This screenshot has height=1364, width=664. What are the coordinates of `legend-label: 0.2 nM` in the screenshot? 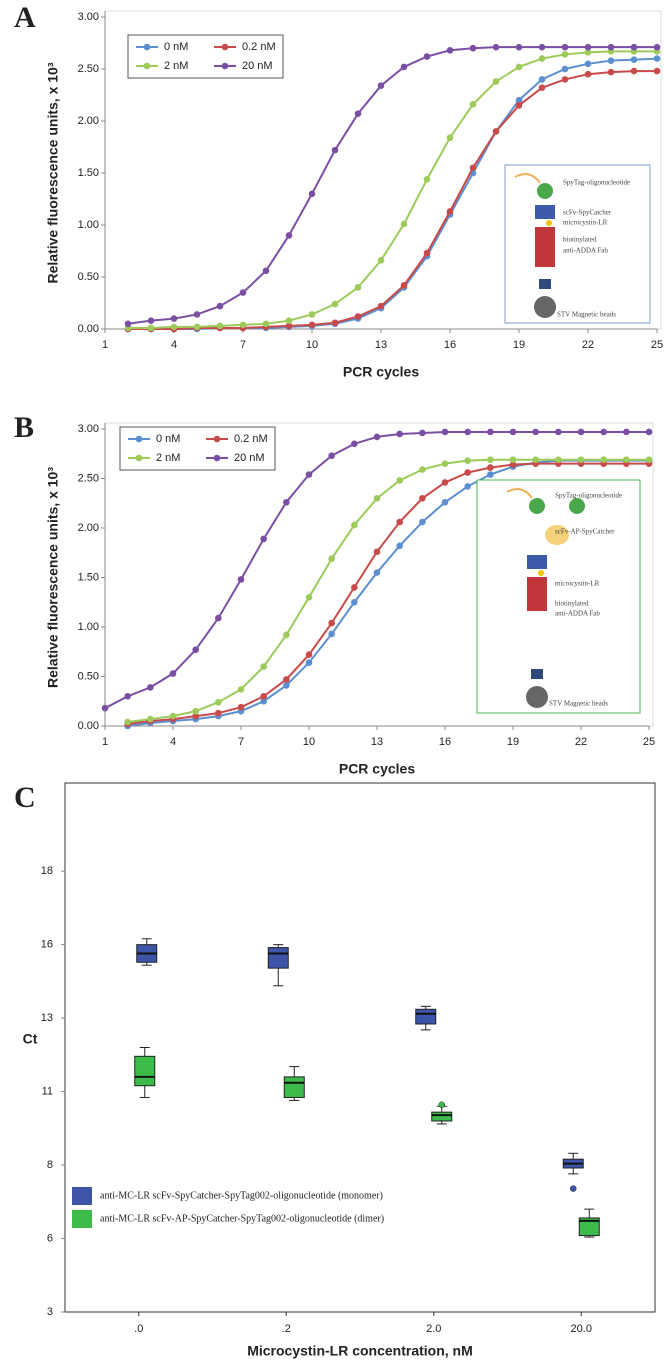 It's located at (251, 439).